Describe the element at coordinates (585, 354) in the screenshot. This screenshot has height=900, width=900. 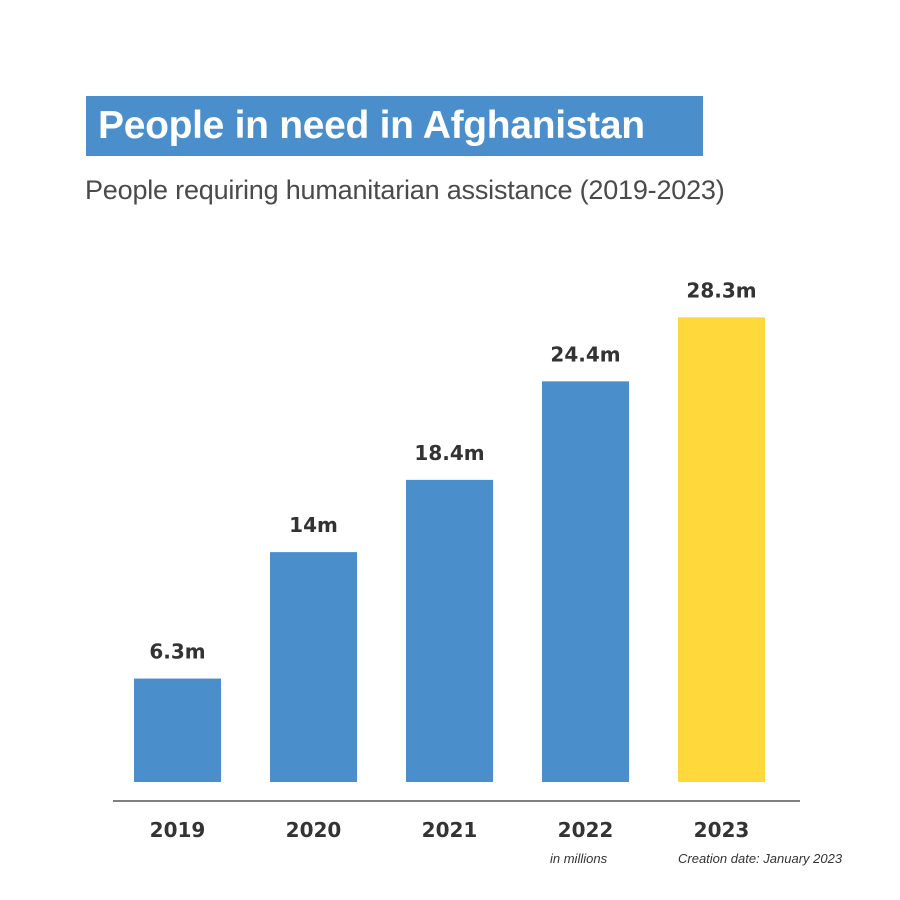
I see `value-label-2022: 24.4m` at that location.